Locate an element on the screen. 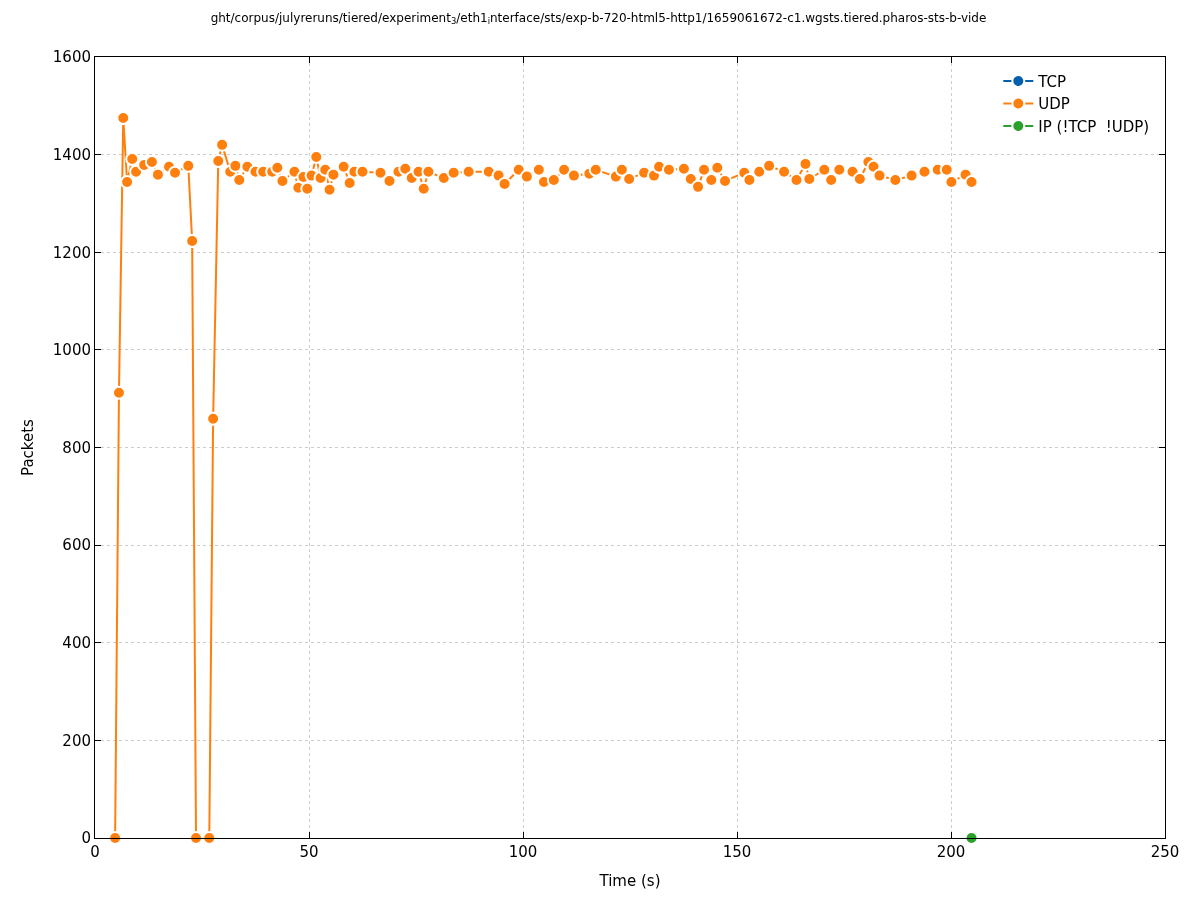 Image resolution: width=1197 pixels, height=900 pixels. y-tick-label: 1400 is located at coordinates (71, 154).